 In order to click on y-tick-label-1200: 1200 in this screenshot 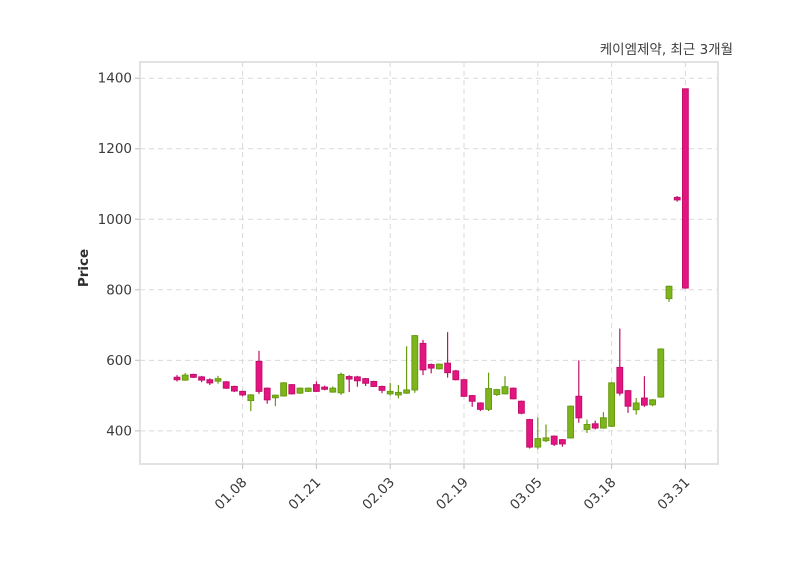, I will do `click(115, 149)`.